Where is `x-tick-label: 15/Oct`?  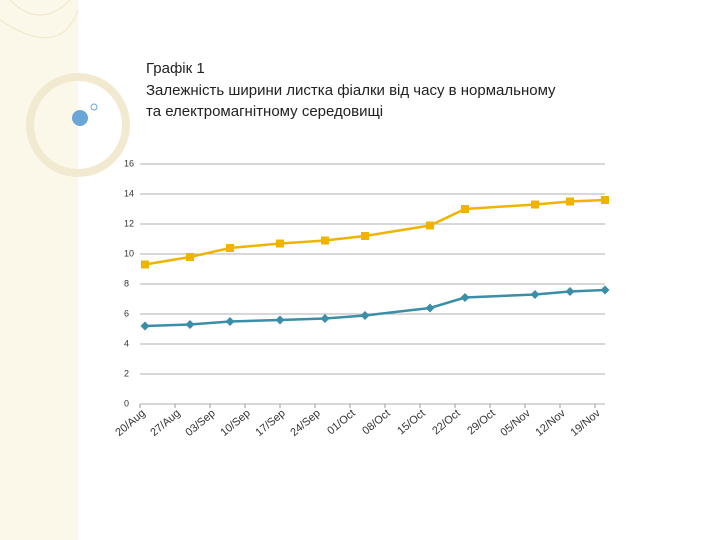
x-tick-label: 15/Oct is located at coordinates (411, 422).